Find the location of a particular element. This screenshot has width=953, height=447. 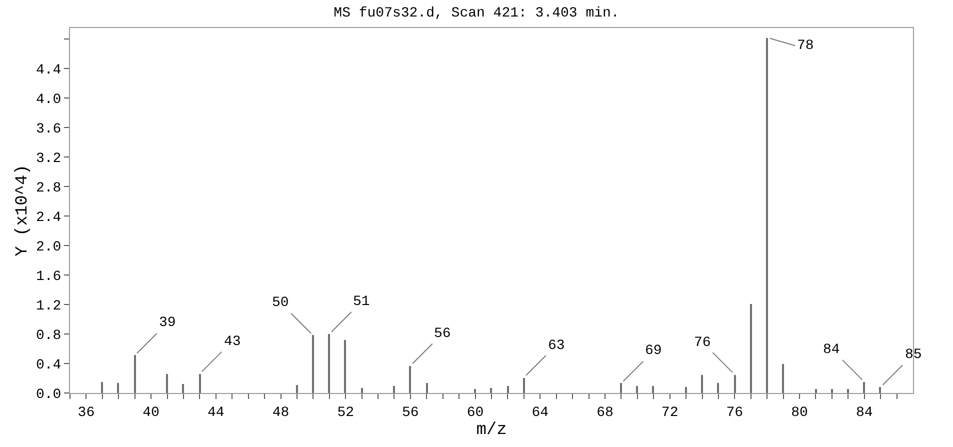

x-tick-label: 52 is located at coordinates (345, 412).